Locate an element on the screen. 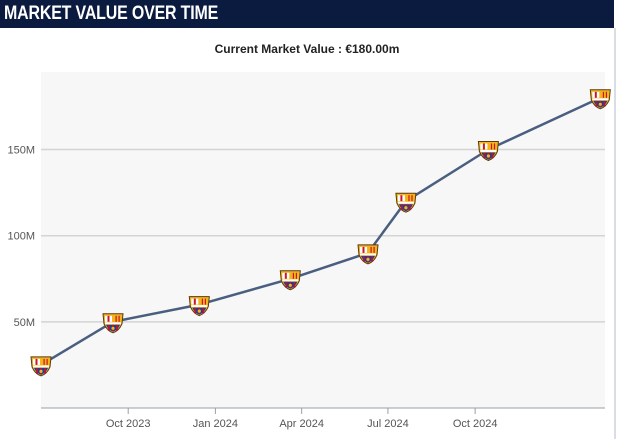 The height and width of the screenshot is (439, 623). y-tick-label: 100M is located at coordinates (21, 237).